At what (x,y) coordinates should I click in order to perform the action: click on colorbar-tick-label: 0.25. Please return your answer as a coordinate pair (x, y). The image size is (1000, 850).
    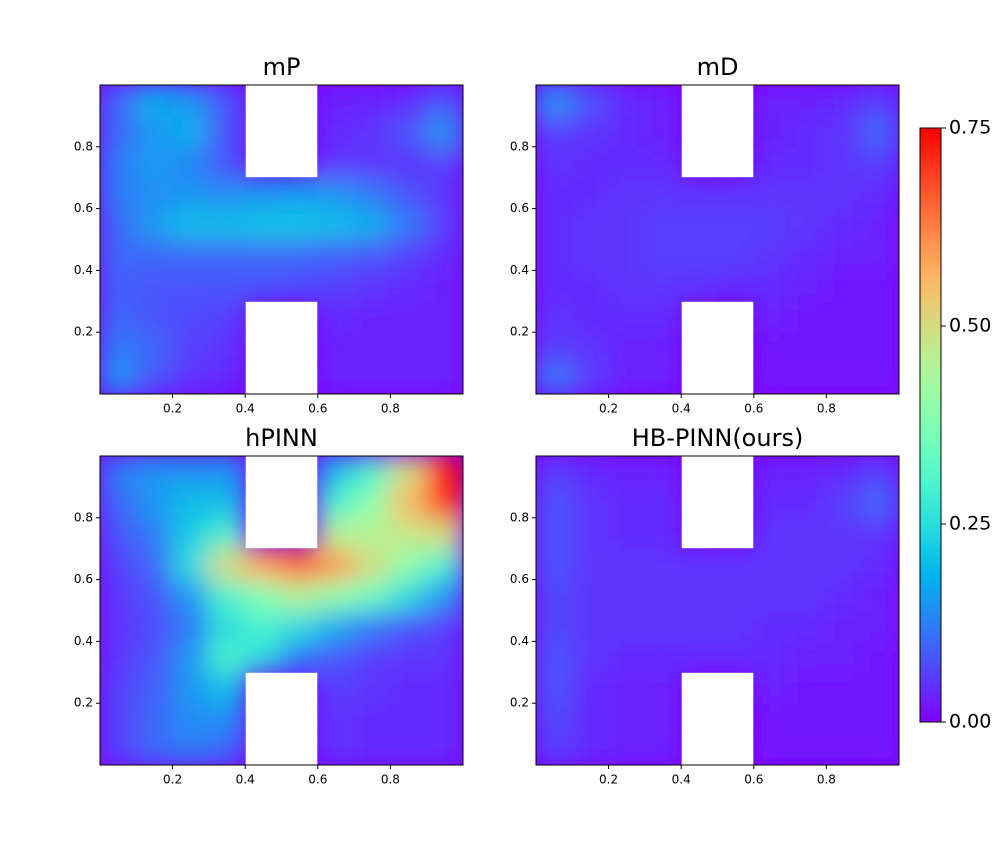
    Looking at the image, I should click on (970, 524).